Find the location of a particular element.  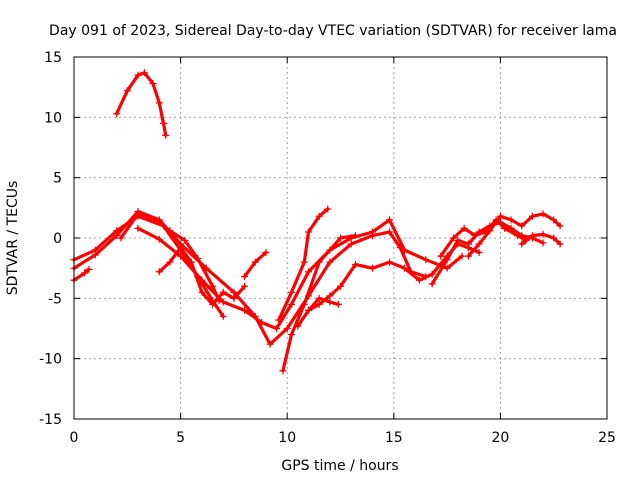

y-axis-label: SDTVAR / TECUs is located at coordinates (13, 238).